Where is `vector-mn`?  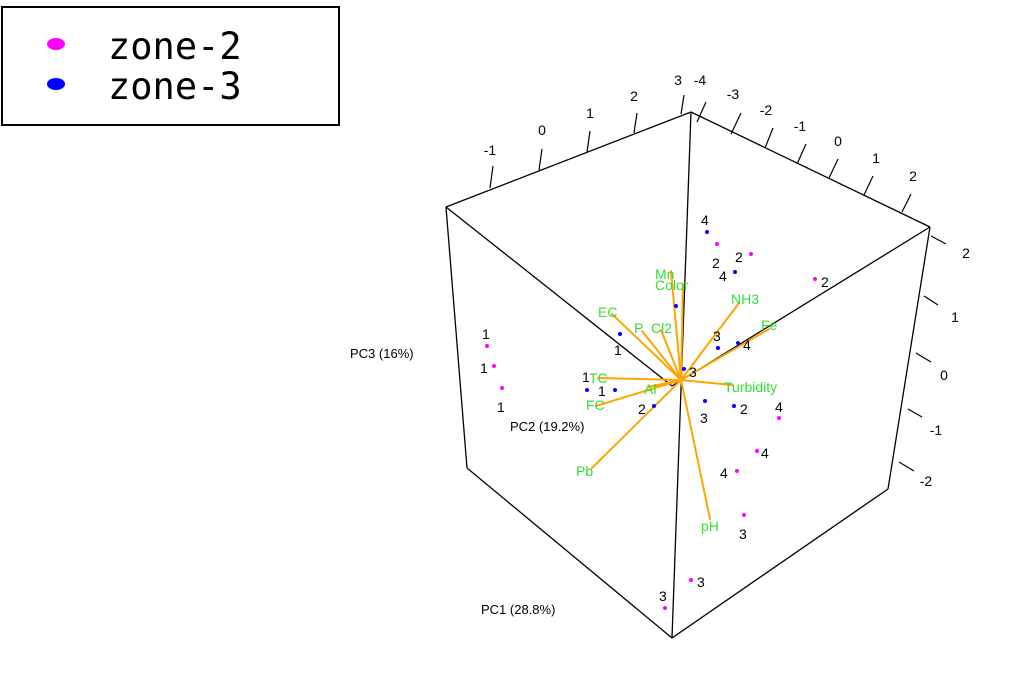
vector-mn is located at coordinates (676, 325).